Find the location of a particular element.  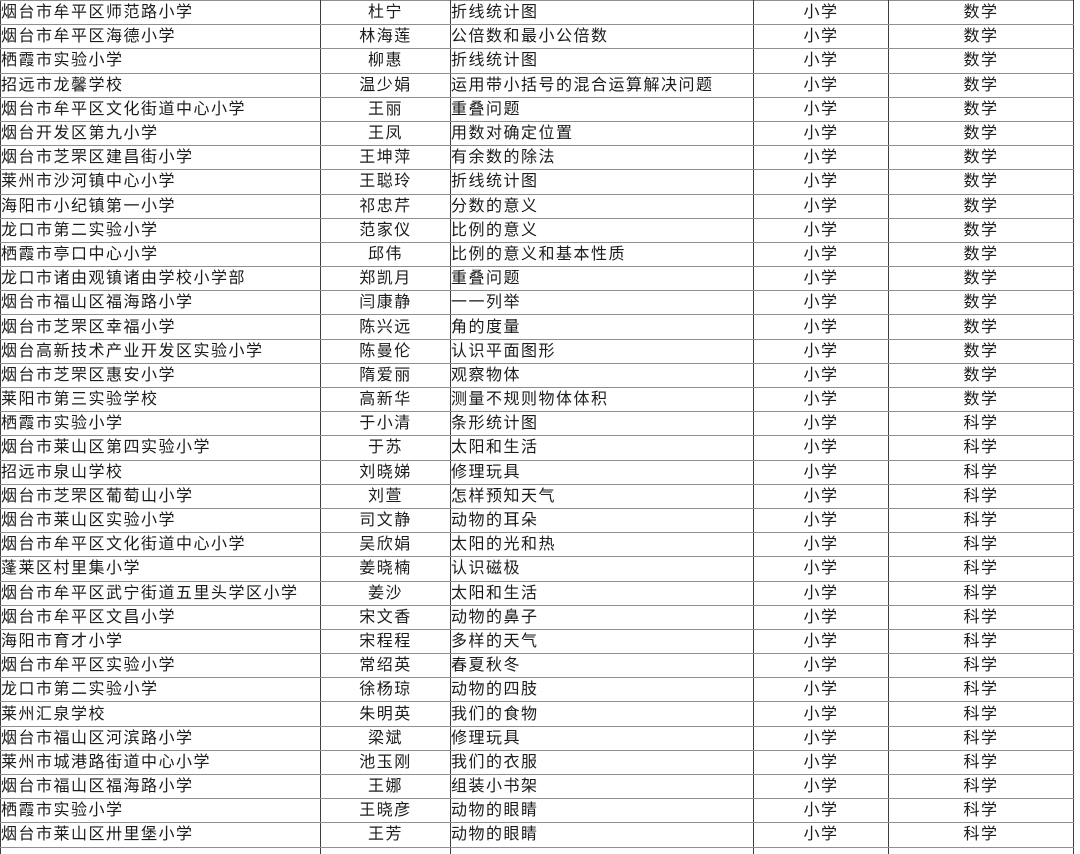

cell-lesson-topic: 动物的眼睛 is located at coordinates (602, 835).